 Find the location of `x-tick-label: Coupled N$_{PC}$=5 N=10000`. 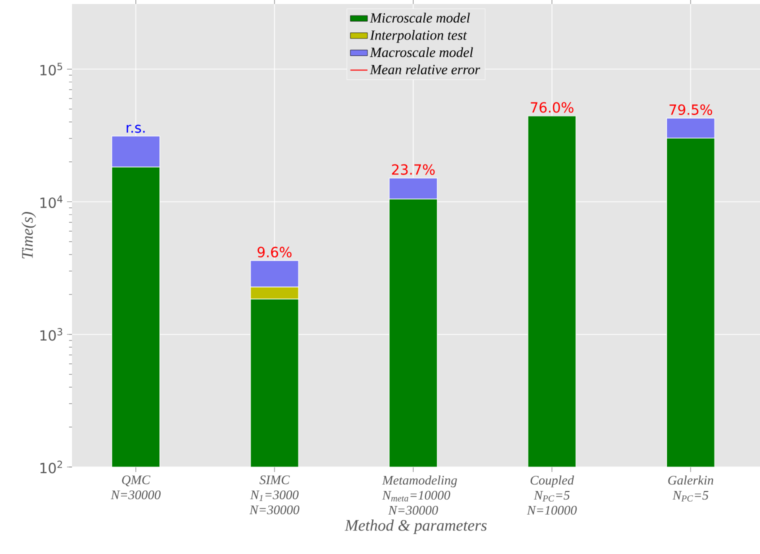

x-tick-label: Coupled N$_{PC}$=5 N=10000 is located at coordinates (551, 495).